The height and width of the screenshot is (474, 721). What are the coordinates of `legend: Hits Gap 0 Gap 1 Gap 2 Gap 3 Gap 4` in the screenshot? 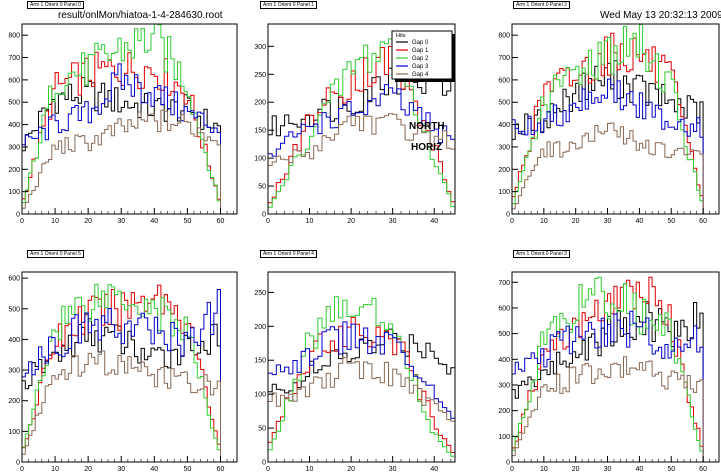 It's located at (423, 56).